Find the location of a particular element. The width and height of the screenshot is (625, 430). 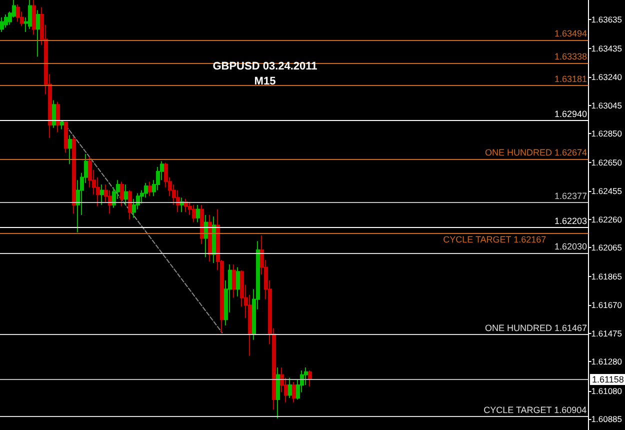

y-tick-label: 1.61670 is located at coordinates (606, 305).